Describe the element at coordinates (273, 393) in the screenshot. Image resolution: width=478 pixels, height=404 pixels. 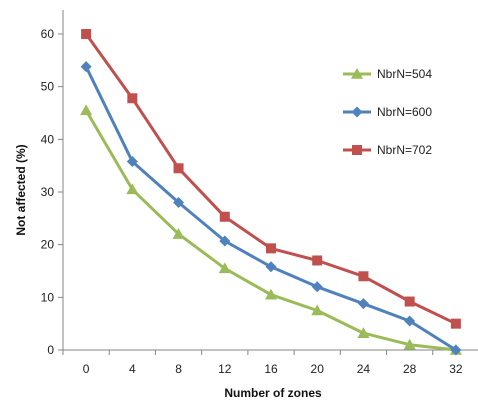
I see `x-axis-label: Number of zones` at that location.